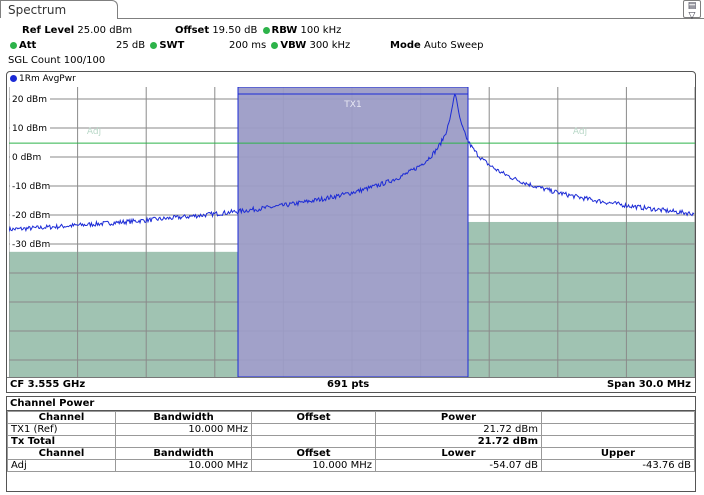  What do you see at coordinates (692, 10) in the screenshot?
I see `window-menu-icon: ▤ ▽` at bounding box center [692, 10].